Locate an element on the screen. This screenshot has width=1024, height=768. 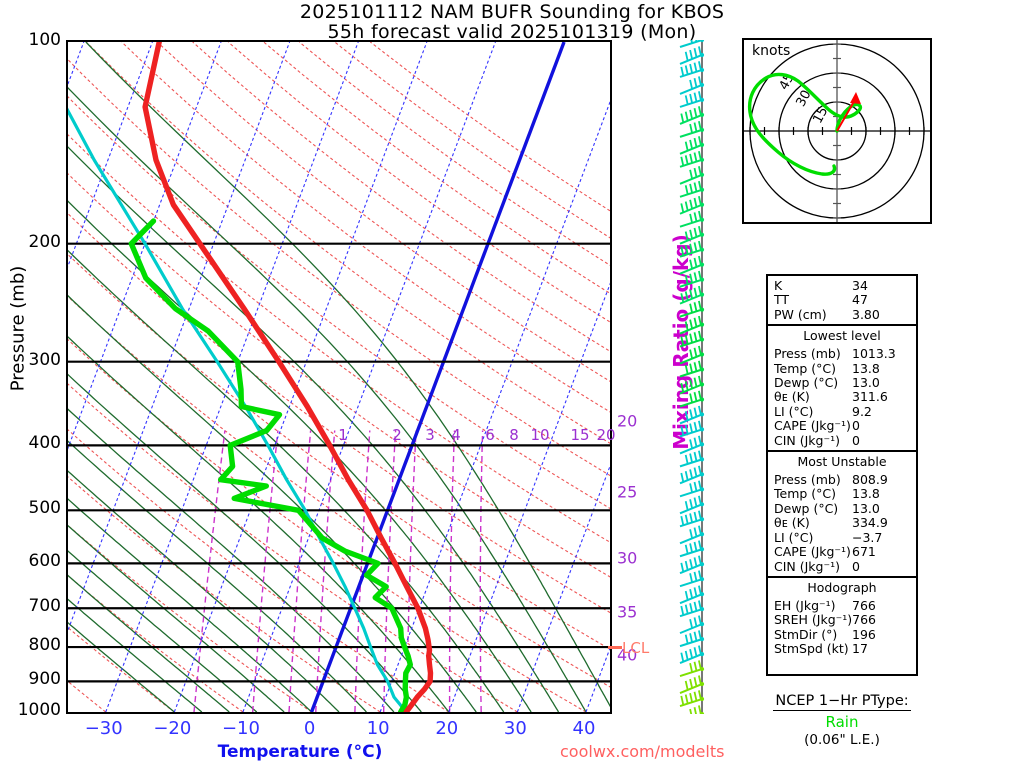
temperature-tick-0: 0 is located at coordinates (309, 728).